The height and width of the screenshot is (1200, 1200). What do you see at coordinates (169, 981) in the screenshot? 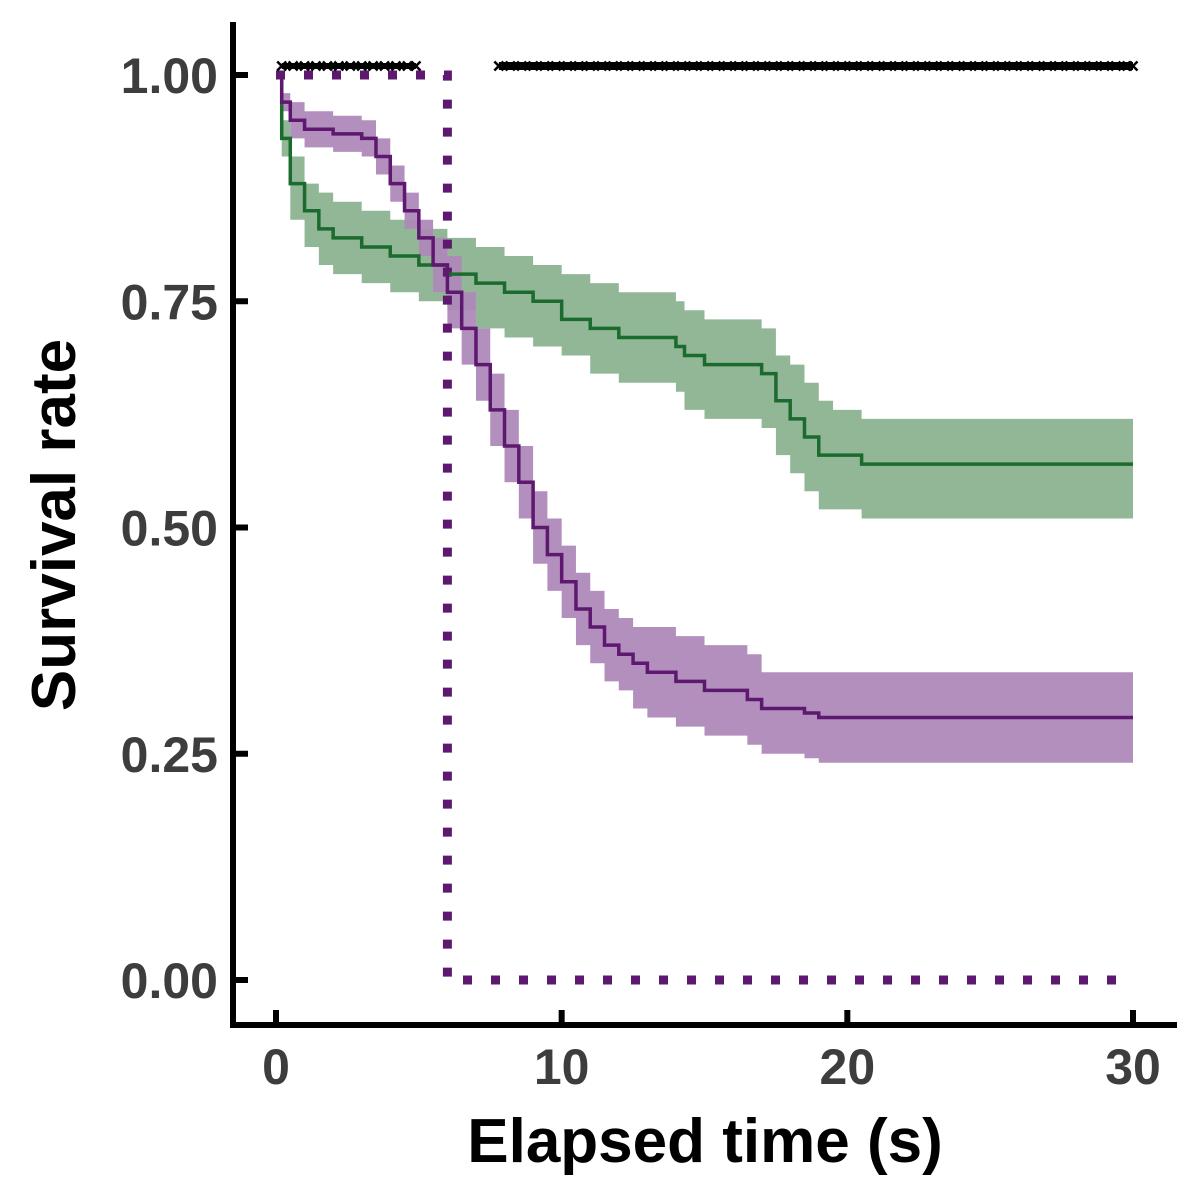
I see `y-tick-label: 0.00` at bounding box center [169, 981].